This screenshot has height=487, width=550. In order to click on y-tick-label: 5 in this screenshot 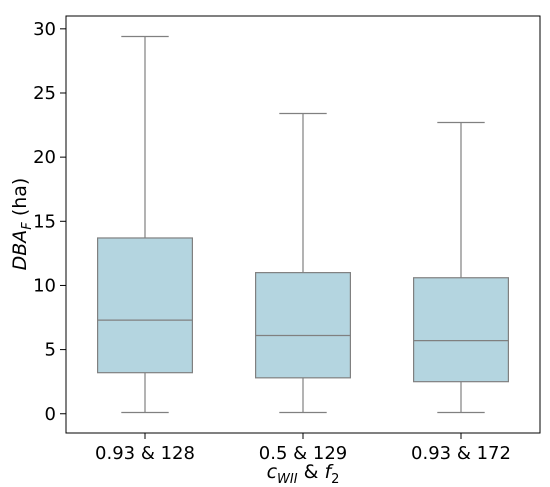, I will do `click(50, 350)`.